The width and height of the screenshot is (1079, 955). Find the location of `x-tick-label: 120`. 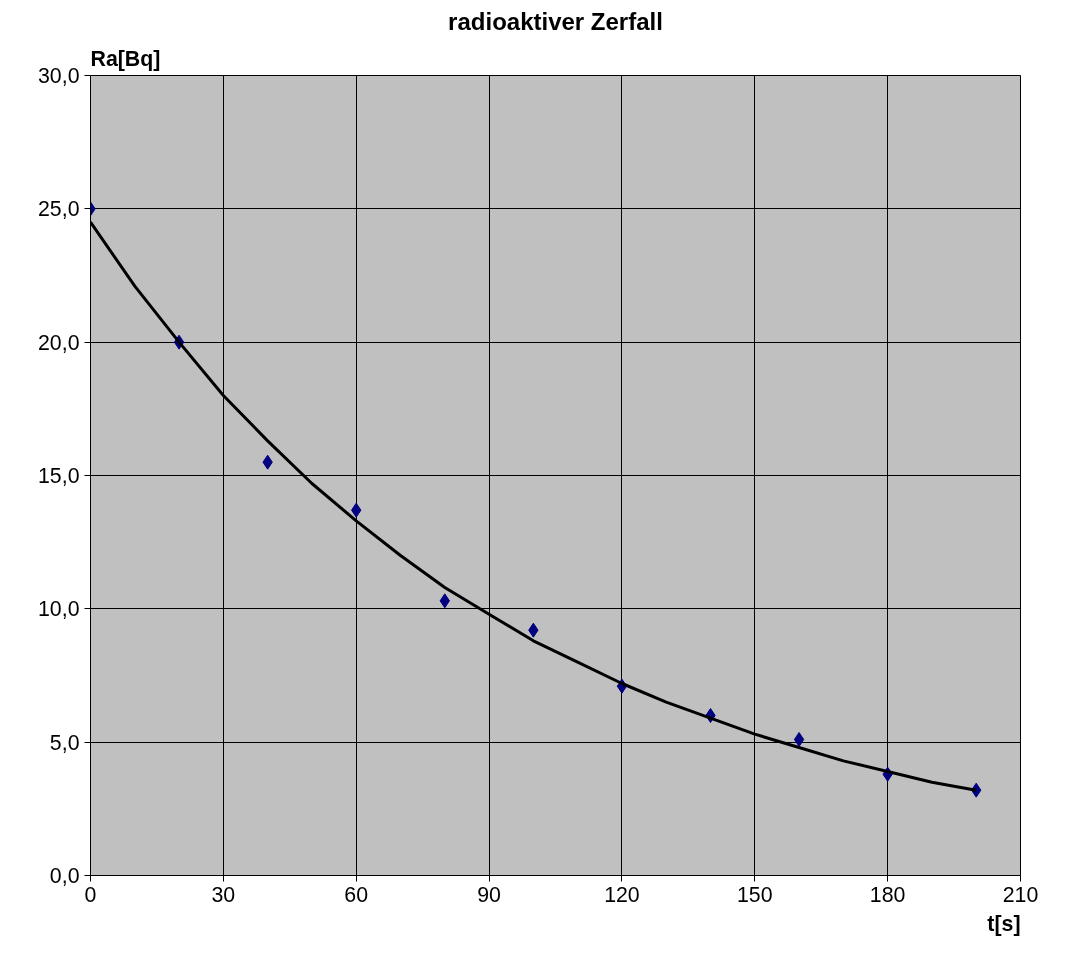

x-tick-label: 120 is located at coordinates (622, 894).